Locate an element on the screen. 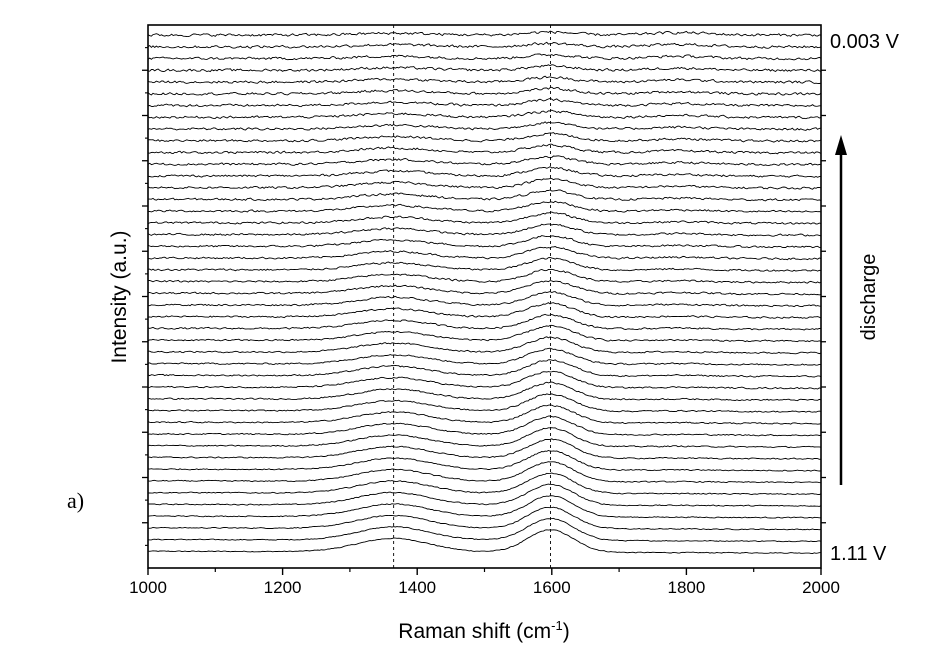  x-axis-ticks: 1000 1200 1400 1600 1800 2000 is located at coordinates (484, 582).